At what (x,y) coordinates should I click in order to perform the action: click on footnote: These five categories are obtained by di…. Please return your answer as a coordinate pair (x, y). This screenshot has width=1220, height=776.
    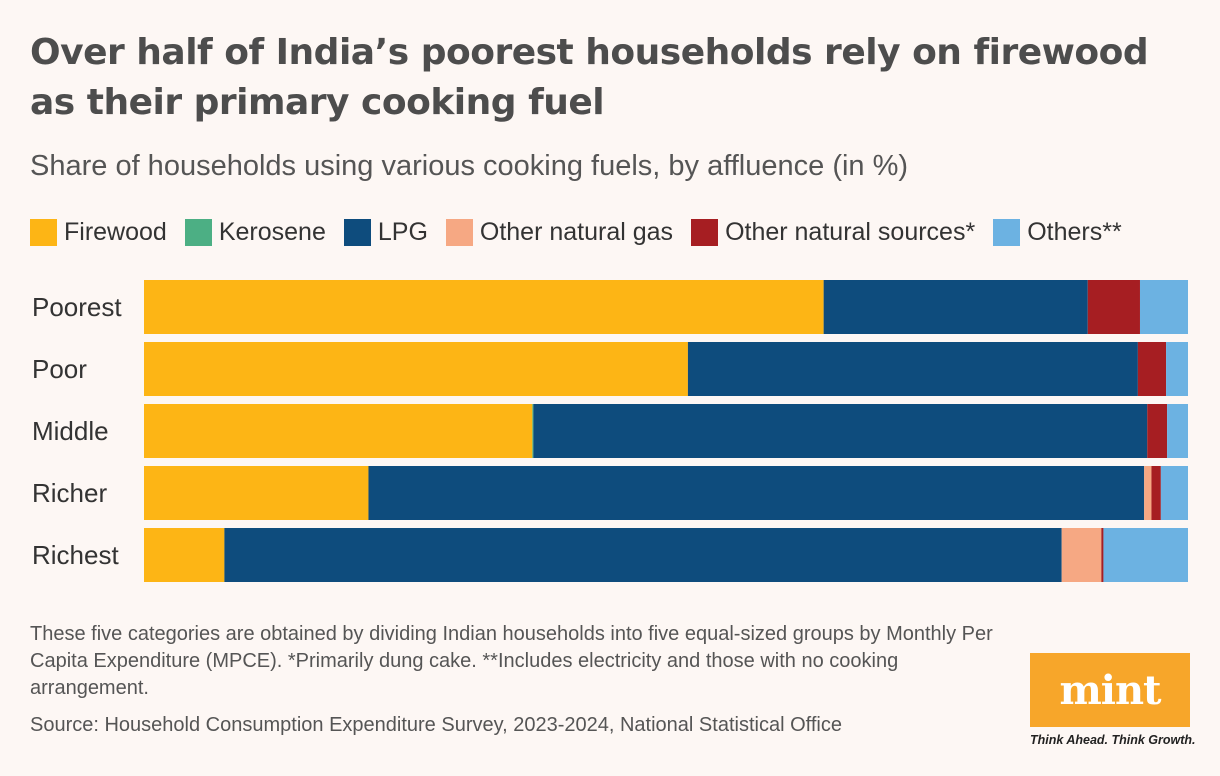
    Looking at the image, I should click on (511, 661).